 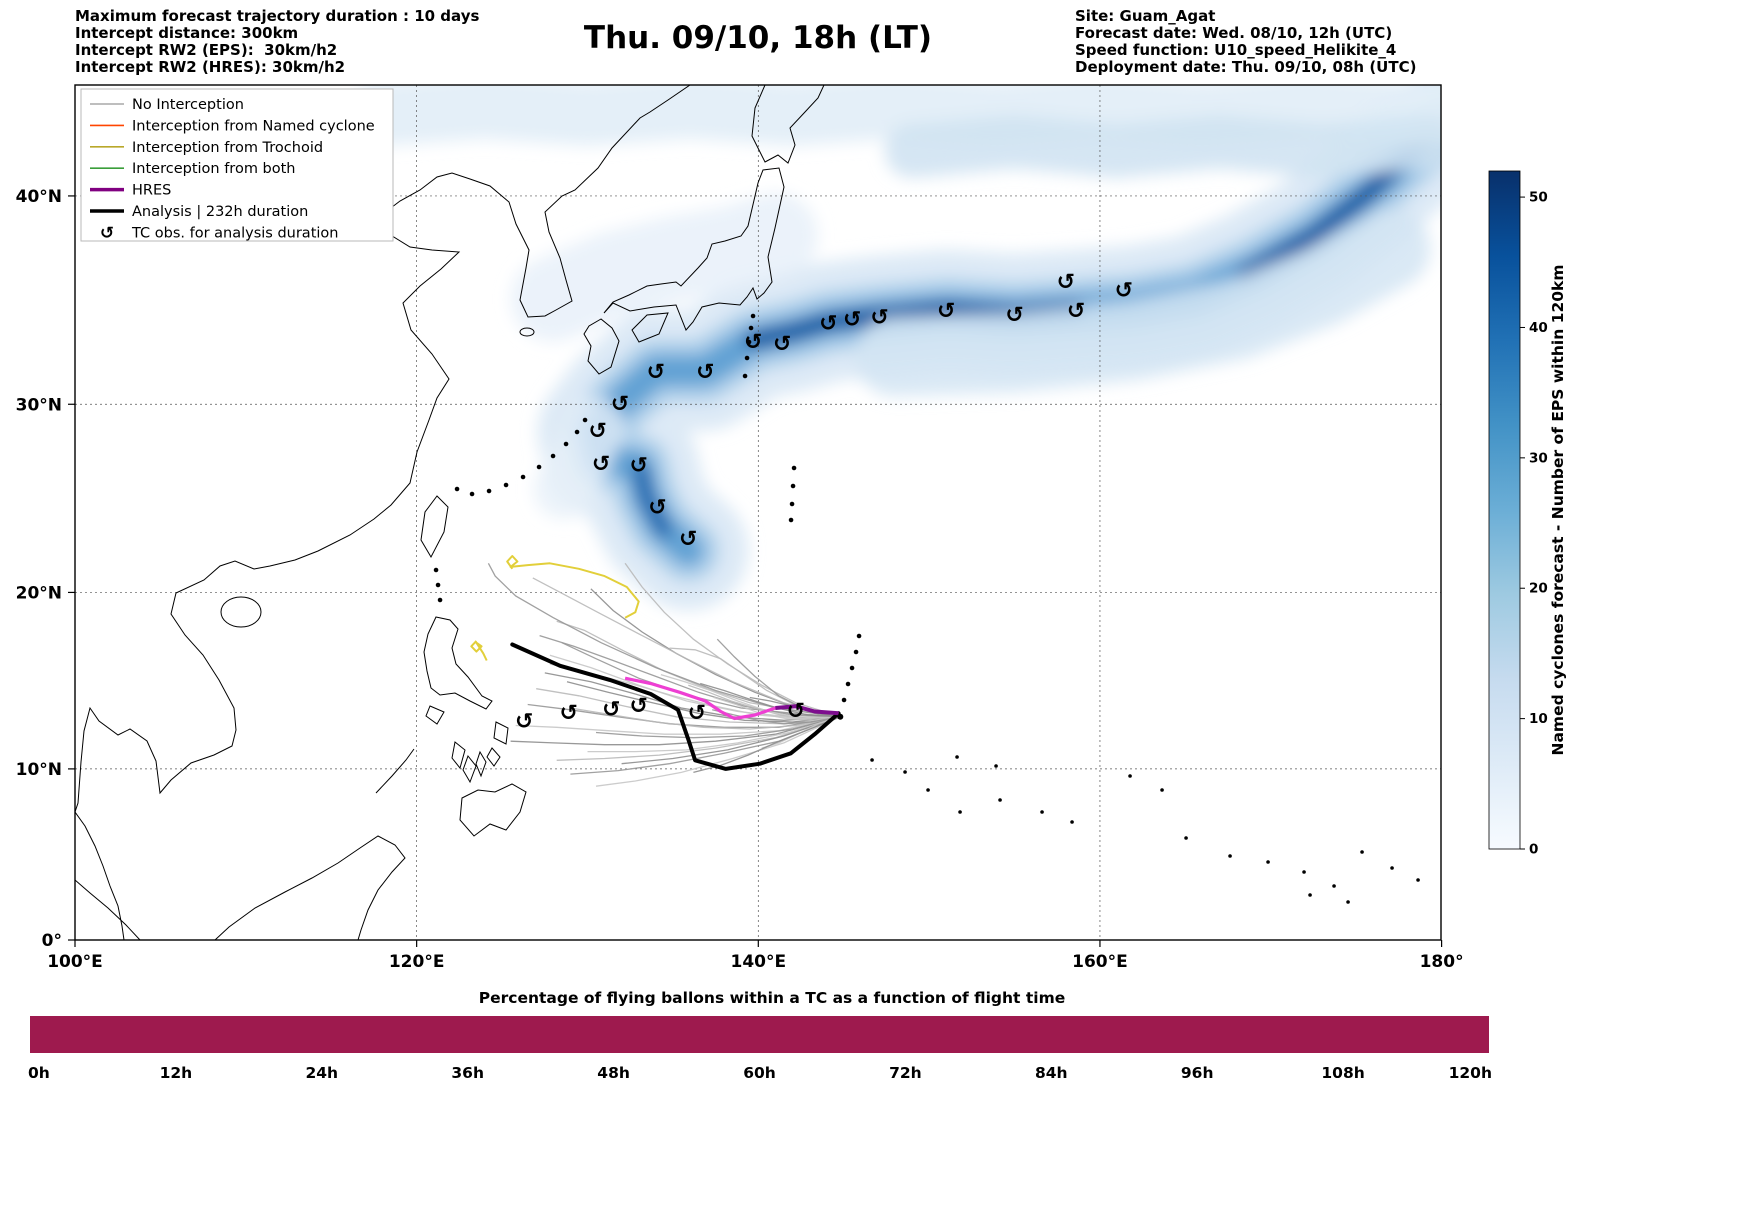 What do you see at coordinates (1051, 1073) in the screenshot?
I see `flight-time-tick-label: 84h` at bounding box center [1051, 1073].